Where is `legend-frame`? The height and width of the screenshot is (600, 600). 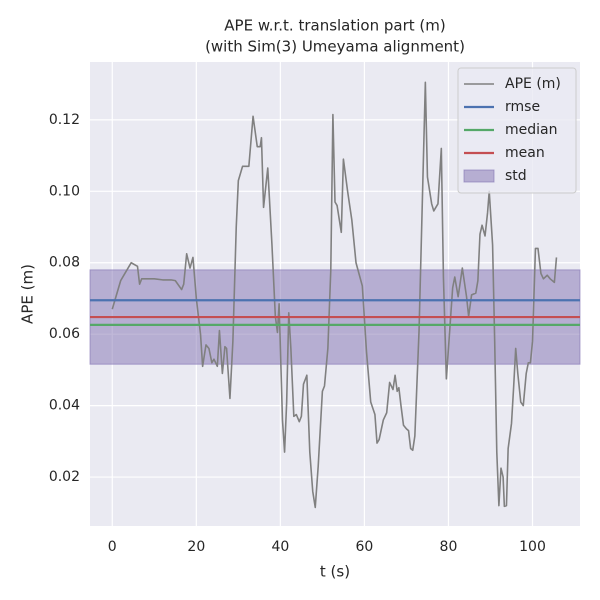
legend-frame is located at coordinates (517, 130).